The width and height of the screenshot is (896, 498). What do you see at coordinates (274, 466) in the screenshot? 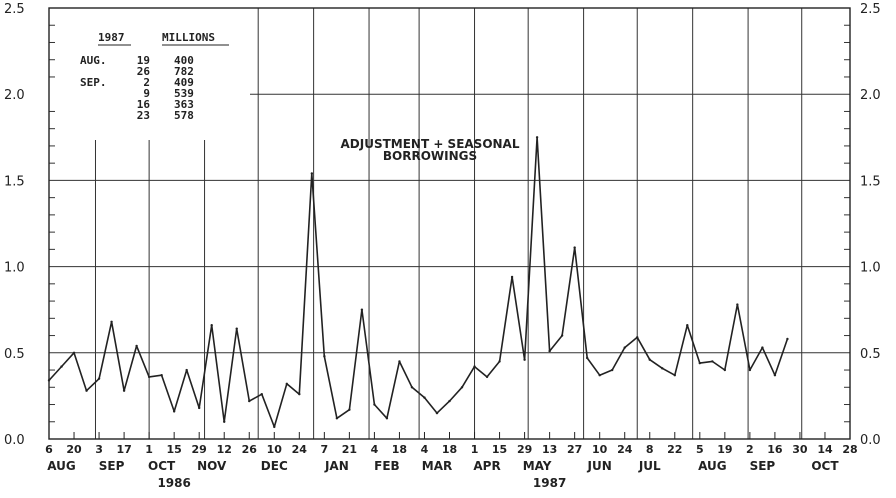
I see `x-month-label: DEC` at bounding box center [274, 466].